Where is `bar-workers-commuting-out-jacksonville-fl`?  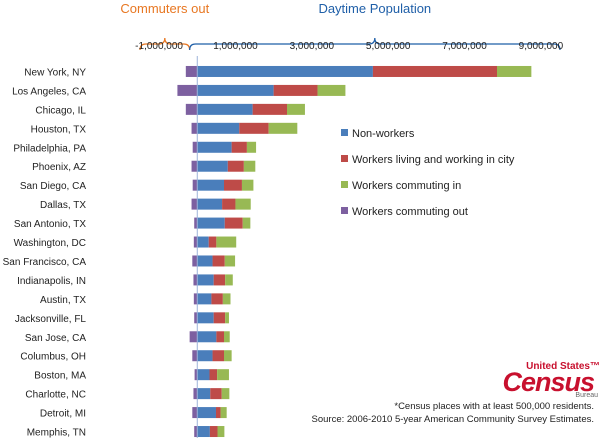
bar-workers-commuting-out-jacksonville-fl is located at coordinates (196, 318).